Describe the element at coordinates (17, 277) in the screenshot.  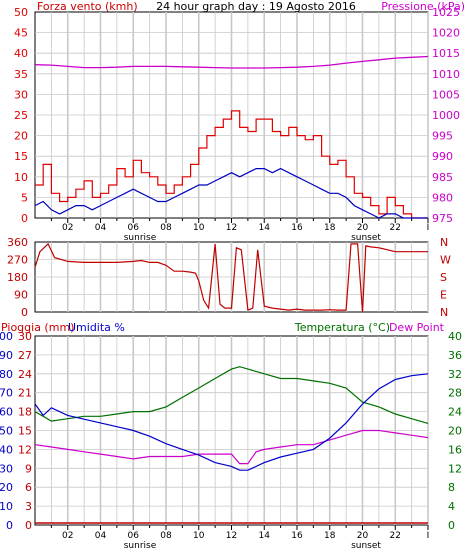
I see `direction-y-labels: 360 270 180 90 0` at that location.